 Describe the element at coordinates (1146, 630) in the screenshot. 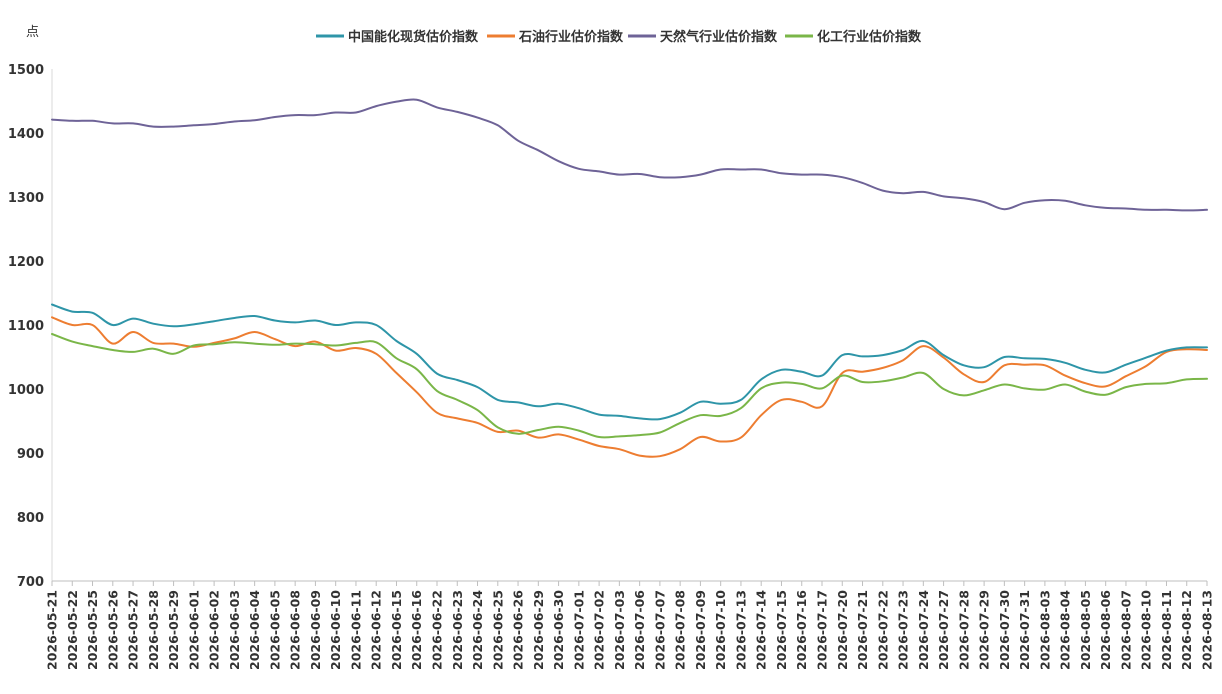

I see `x-tick-label: 2026-08-10` at that location.